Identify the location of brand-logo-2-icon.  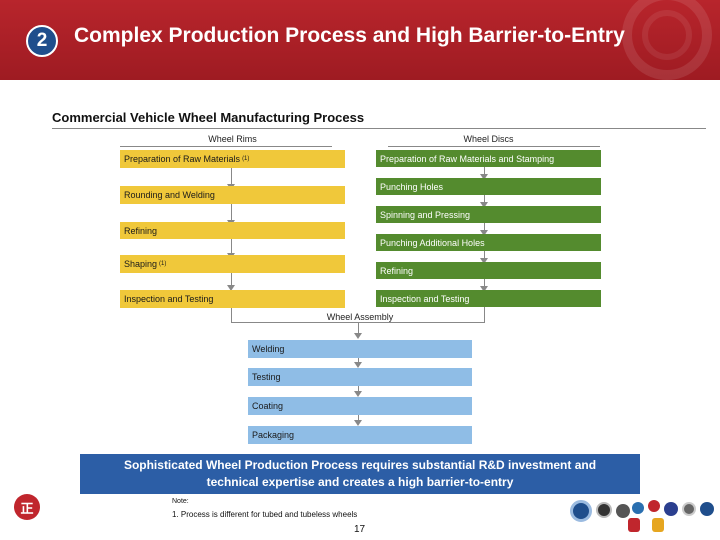
(604, 510).